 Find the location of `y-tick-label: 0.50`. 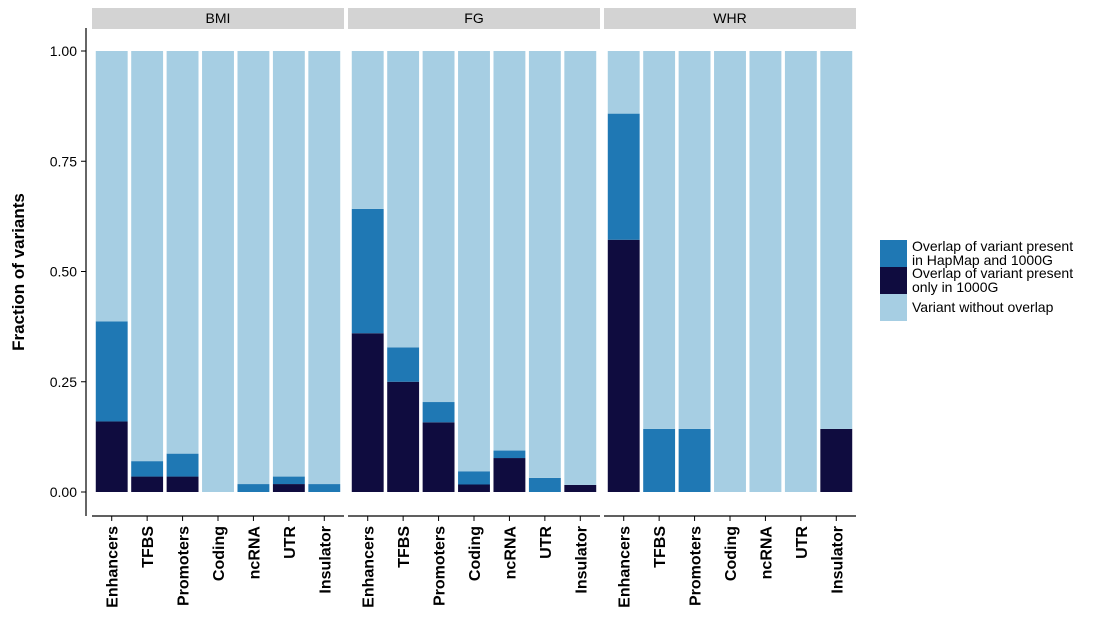

y-tick-label: 0.50 is located at coordinates (63, 272).